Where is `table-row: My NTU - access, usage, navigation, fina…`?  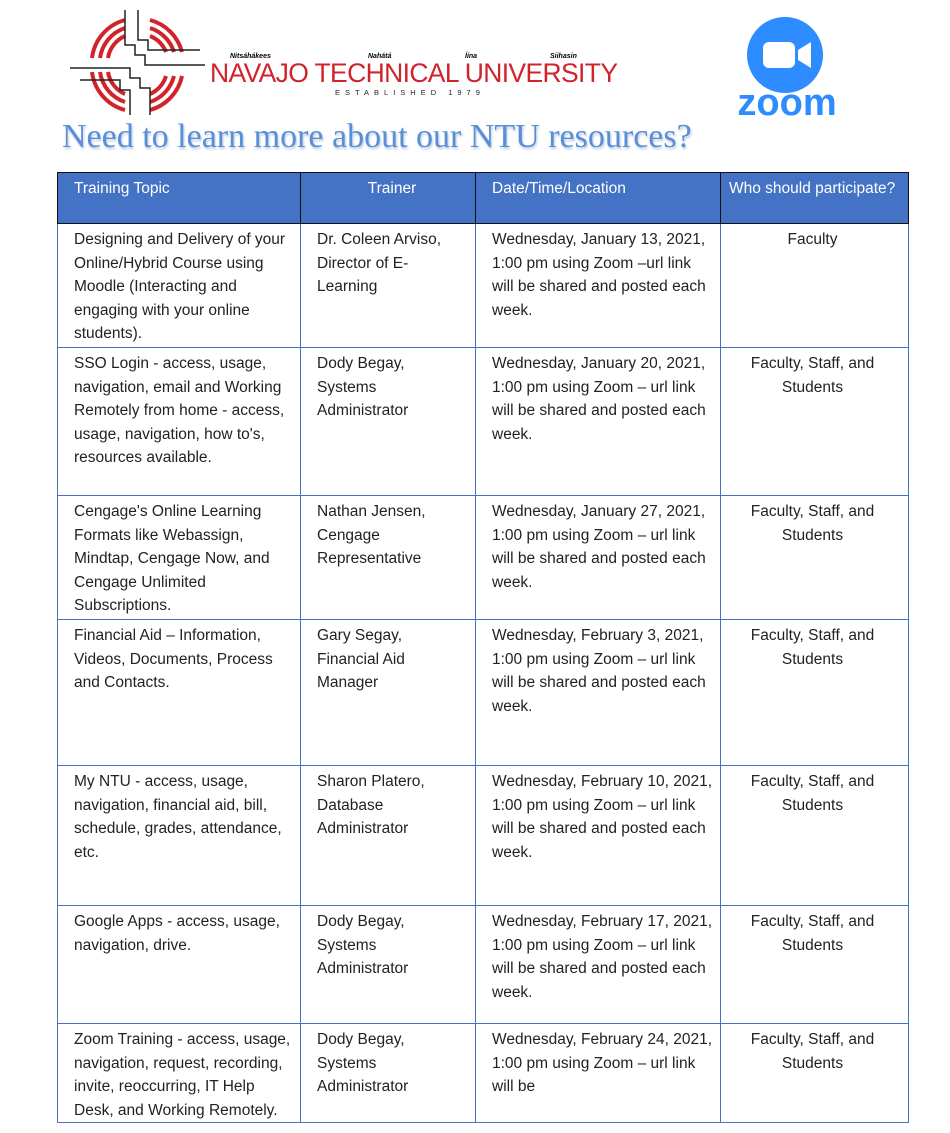
table-row: My NTU - access, usage, navigation, fina… is located at coordinates (483, 835).